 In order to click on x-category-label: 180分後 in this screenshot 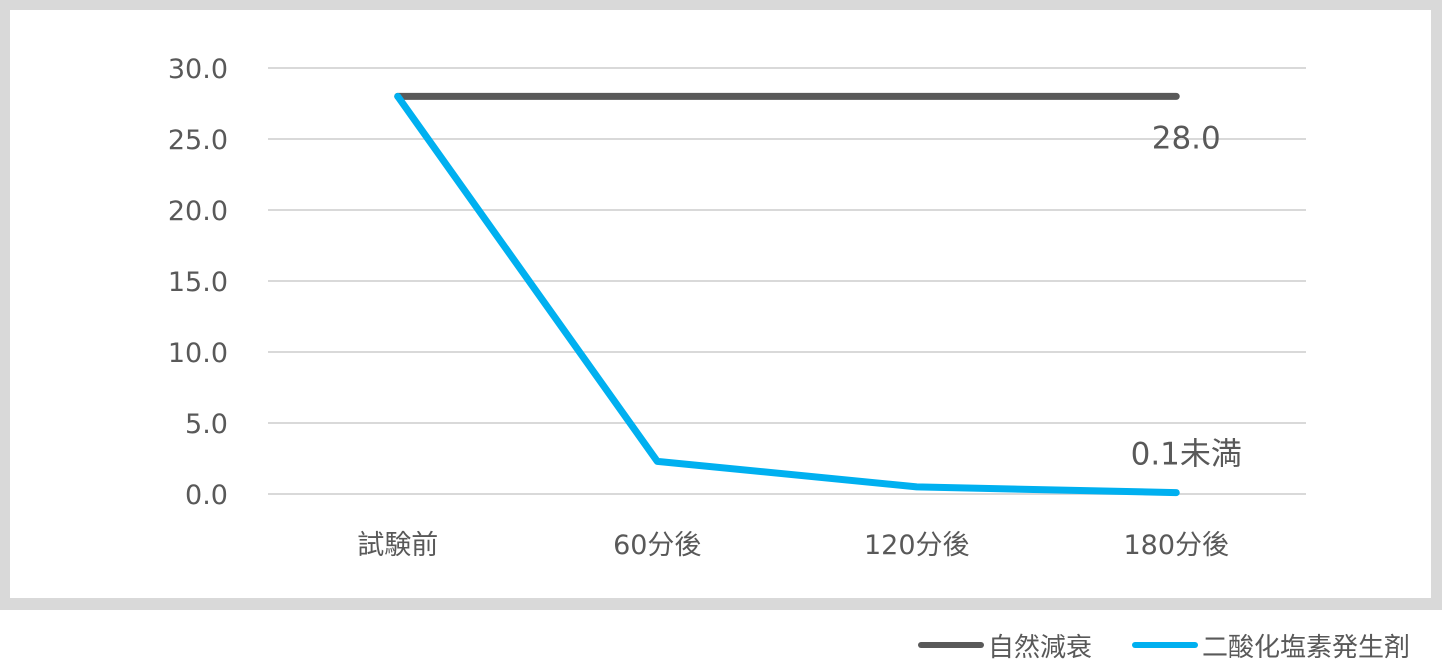, I will do `click(1176, 545)`.